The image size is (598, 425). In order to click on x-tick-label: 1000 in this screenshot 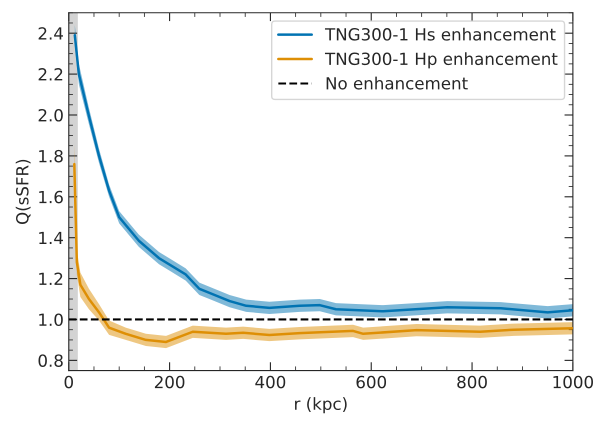, I will do `click(573, 382)`.